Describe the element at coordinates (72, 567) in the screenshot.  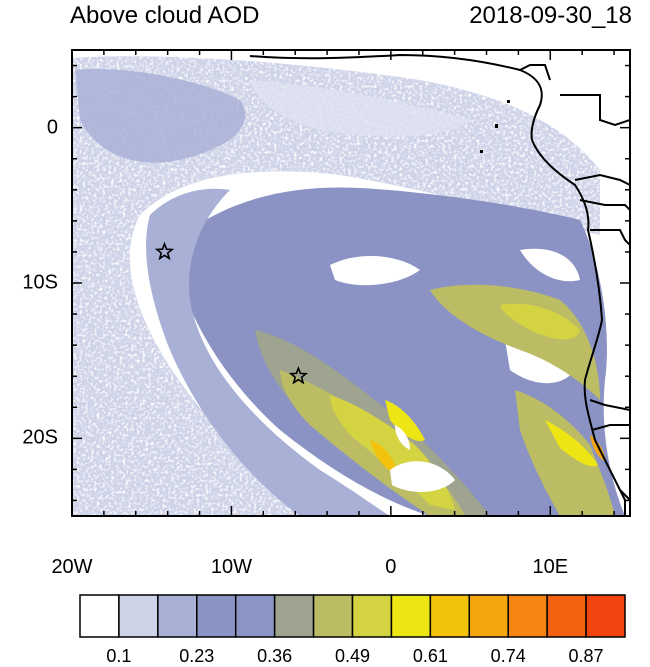
I see `x-tick-label: 20W` at that location.